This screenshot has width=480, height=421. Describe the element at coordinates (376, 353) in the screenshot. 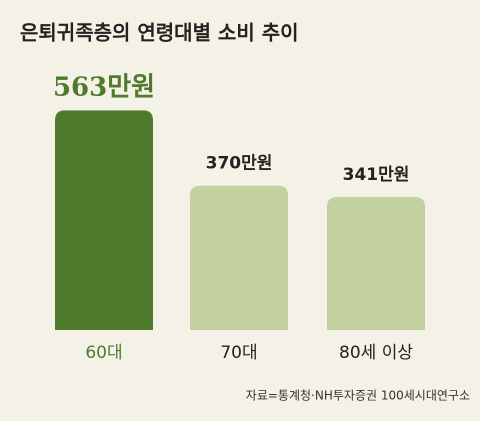

I see `x-tick-label: 80세 이상` at that location.